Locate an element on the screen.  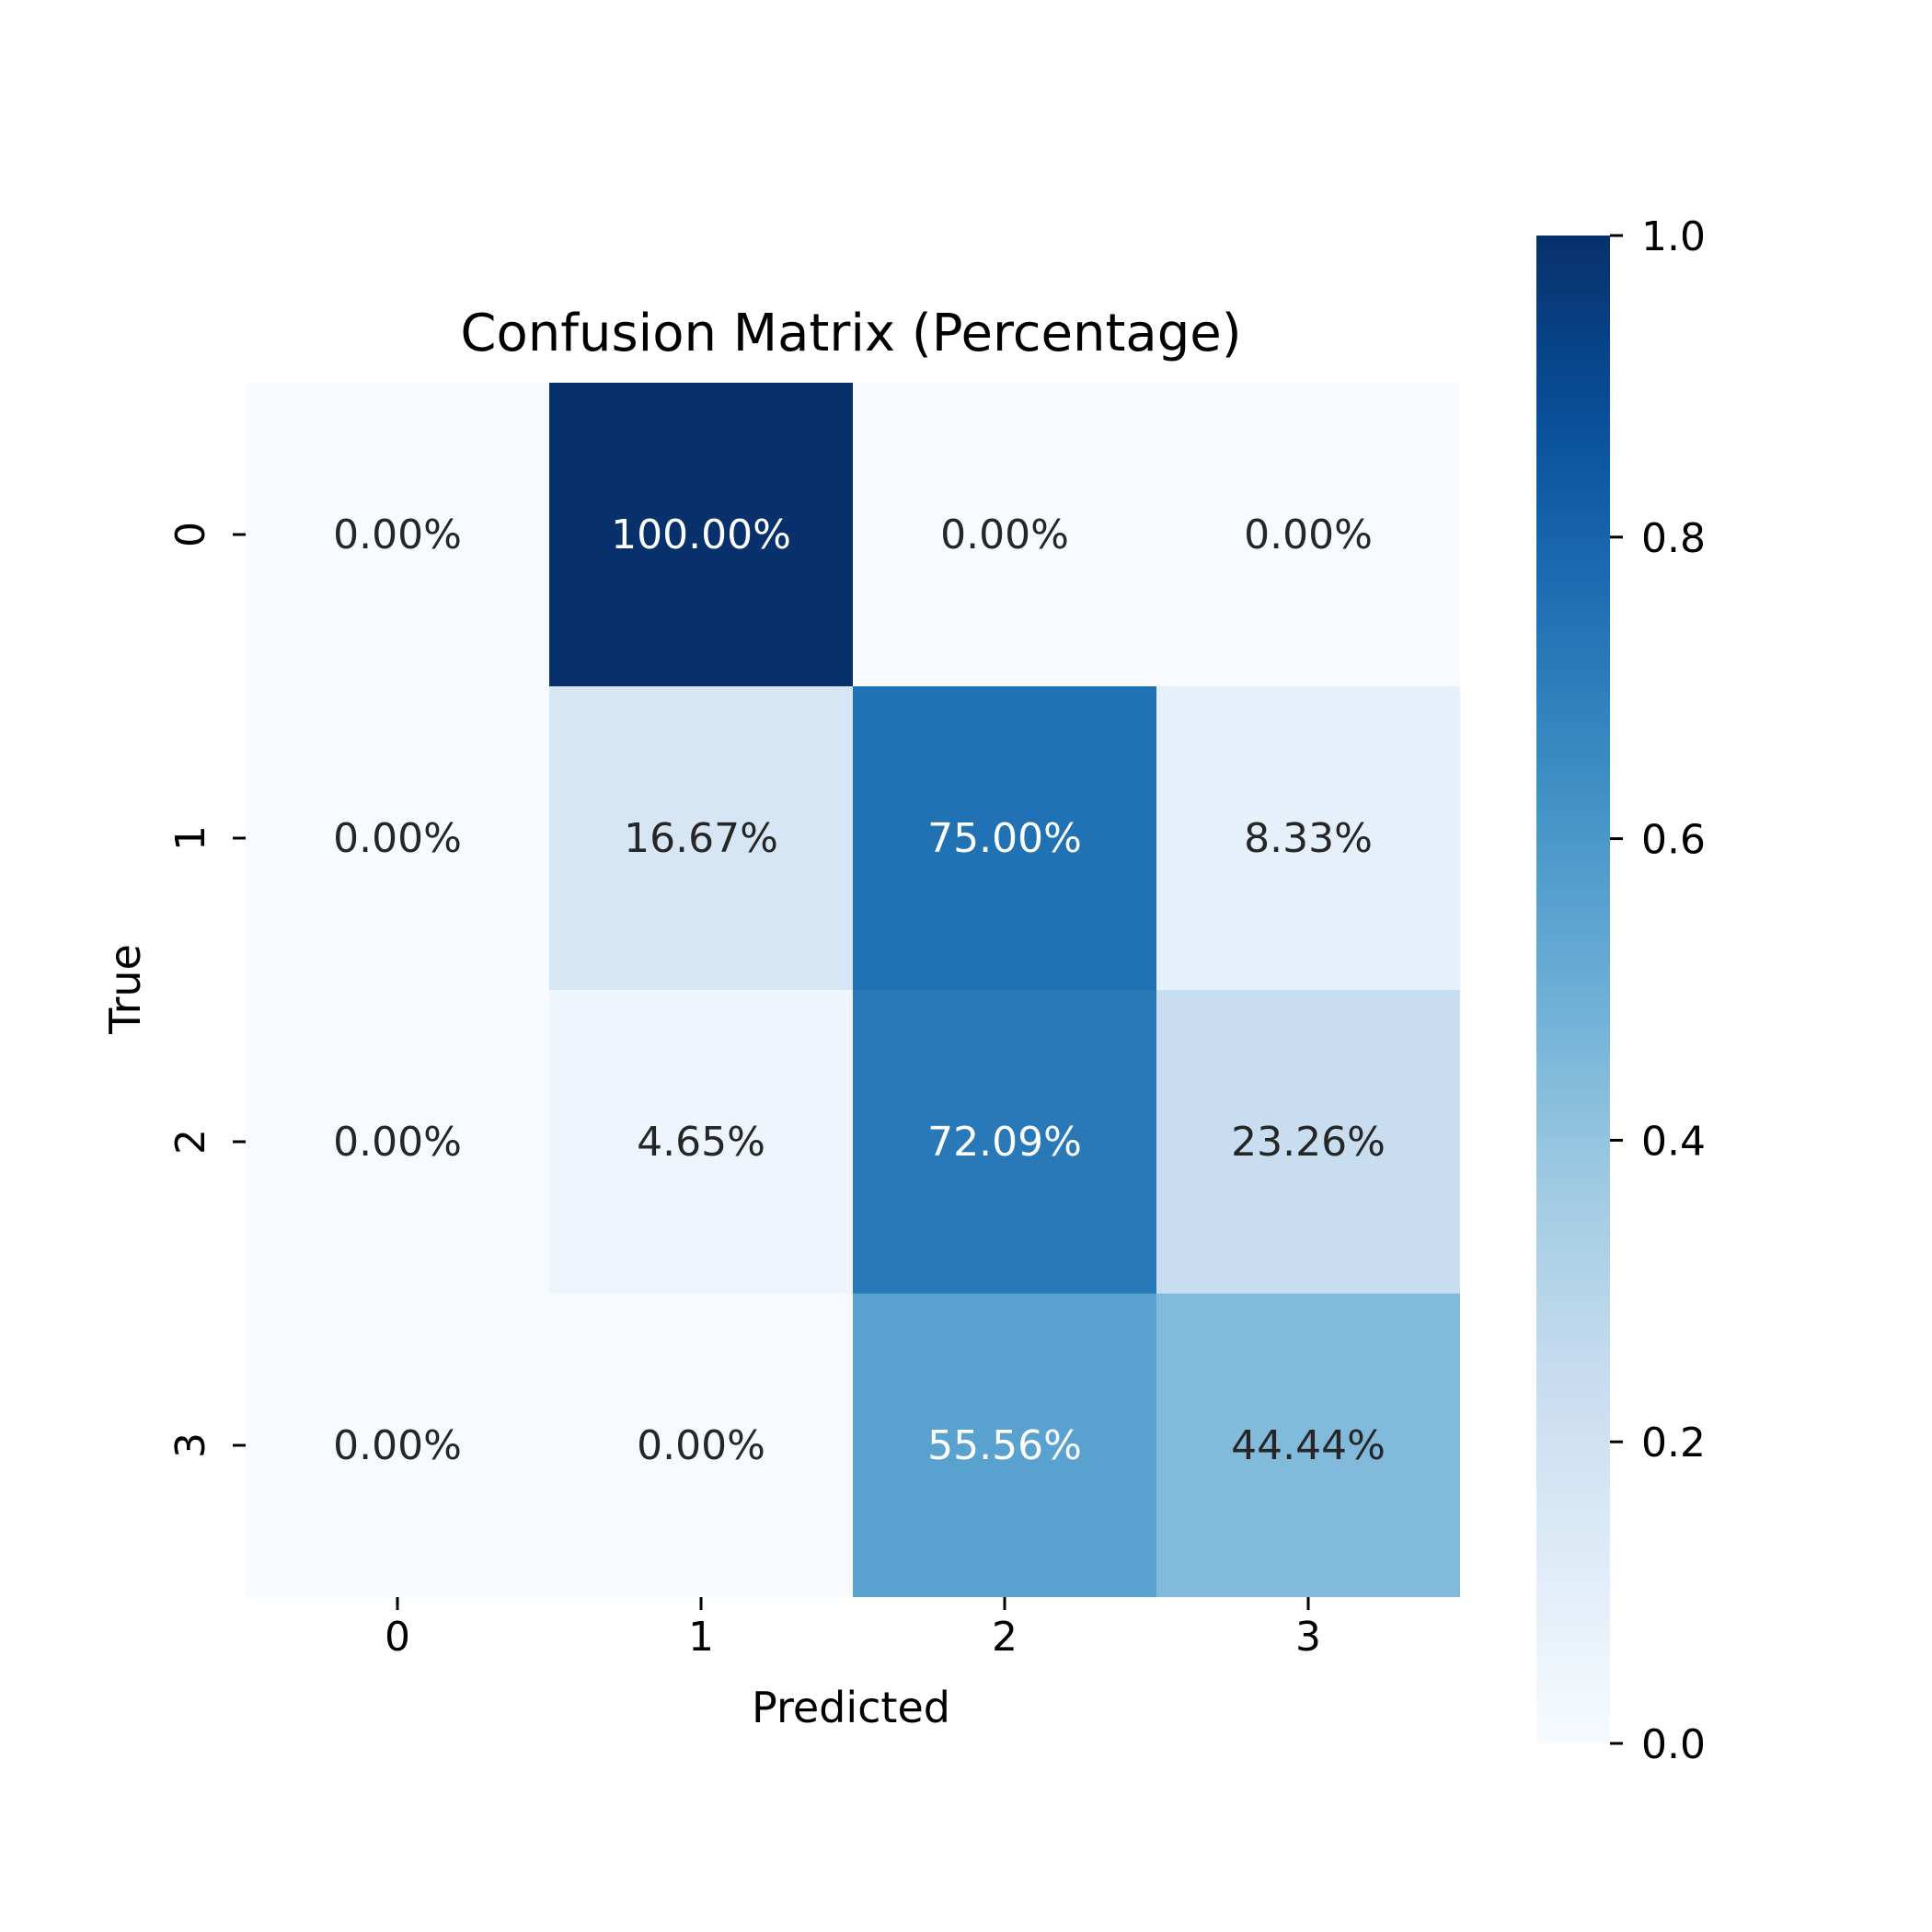
cell-label-r1-c2: 75.00% is located at coordinates (1004, 838).